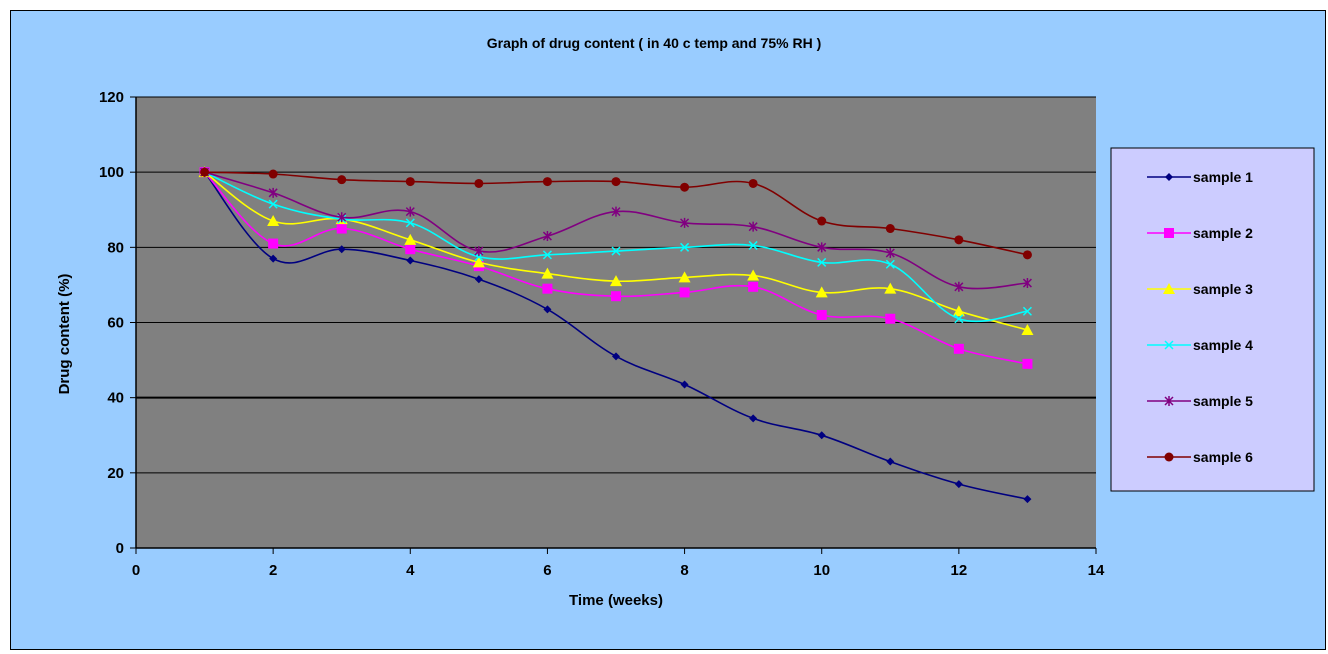 Image resolution: width=1328 pixels, height=654 pixels. What do you see at coordinates (111, 172) in the screenshot?
I see `y-tick-label: 100` at bounding box center [111, 172].